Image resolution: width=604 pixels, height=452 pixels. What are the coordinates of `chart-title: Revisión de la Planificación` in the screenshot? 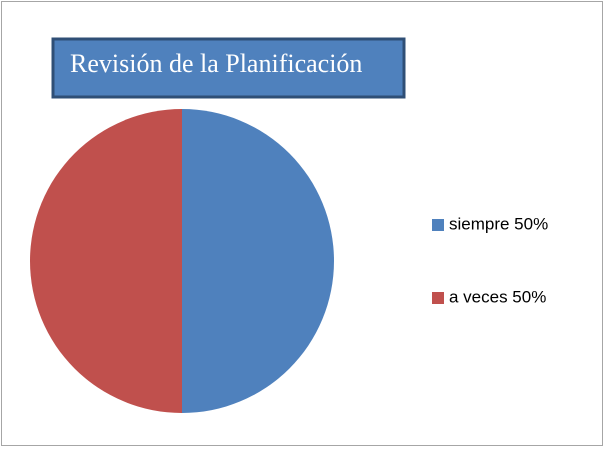 It's located at (216, 63).